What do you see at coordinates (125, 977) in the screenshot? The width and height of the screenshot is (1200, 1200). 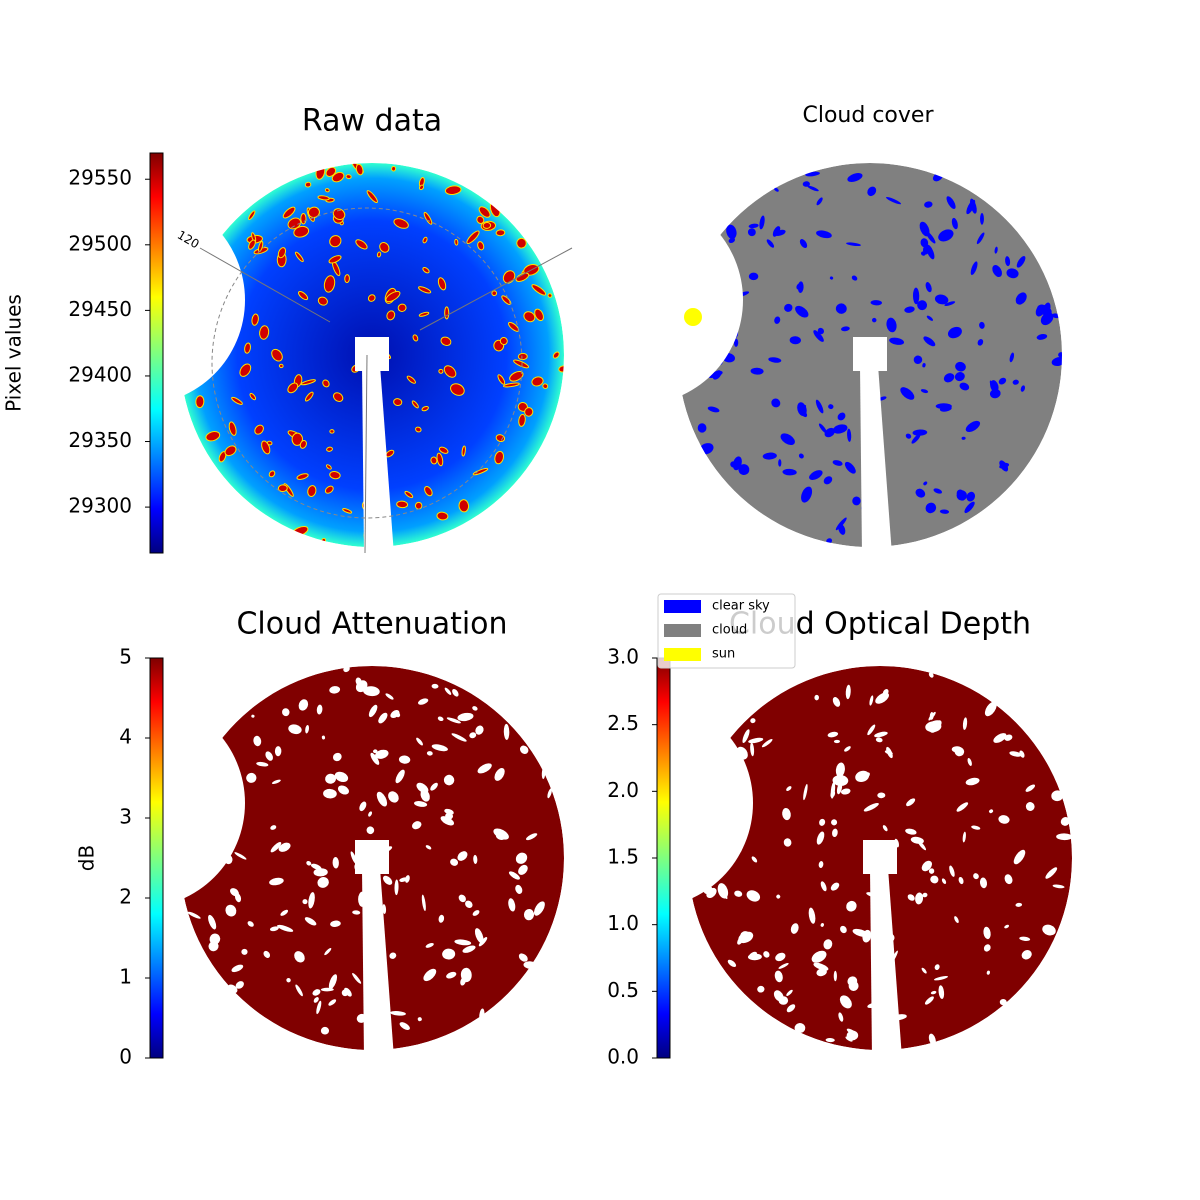 I see `colorbar-tick-label: 1` at bounding box center [125, 977].